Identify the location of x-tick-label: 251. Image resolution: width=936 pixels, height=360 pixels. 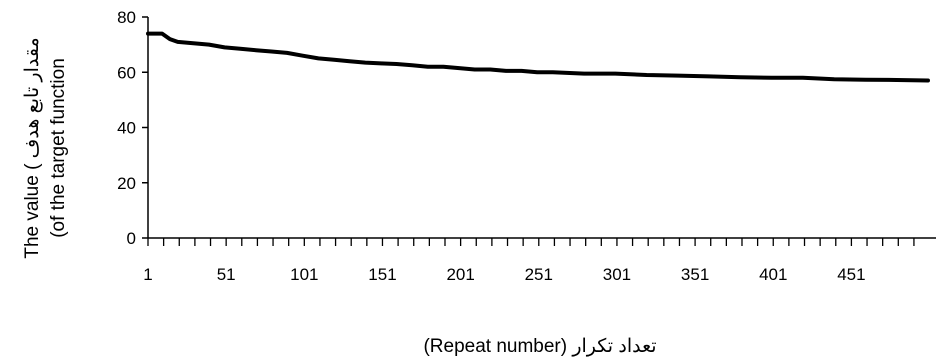
(539, 274).